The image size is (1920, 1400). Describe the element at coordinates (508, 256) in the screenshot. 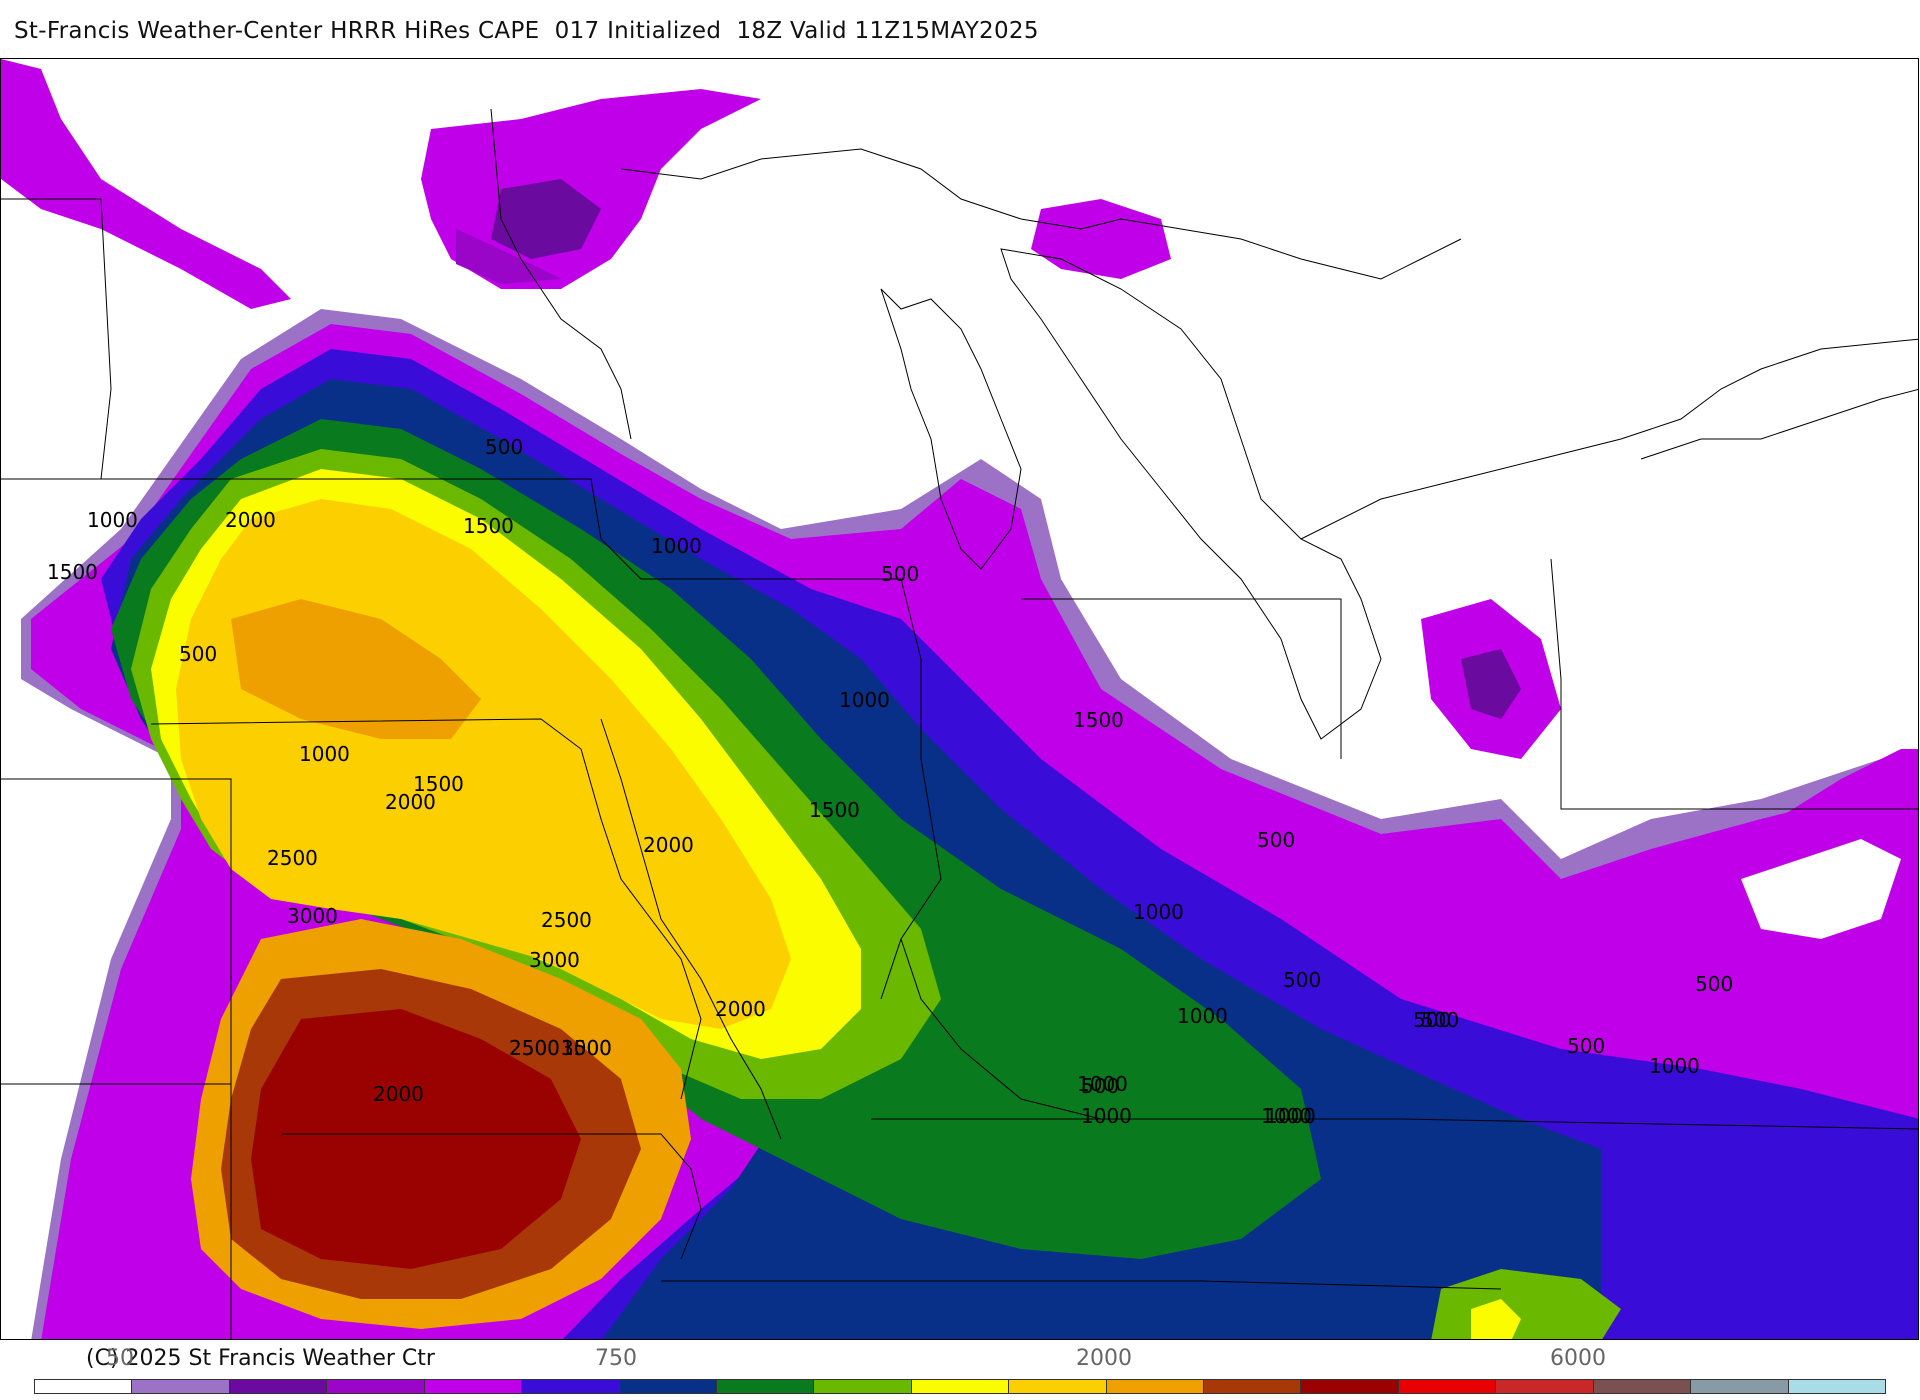

I see `cape-field-north-purple` at that location.